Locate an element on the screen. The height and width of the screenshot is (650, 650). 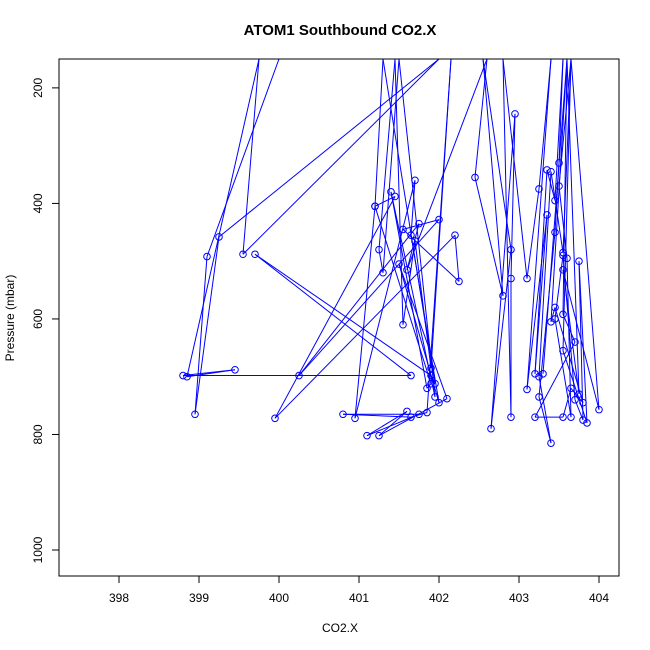
y-tick-label: 1000 is located at coordinates (38, 549).